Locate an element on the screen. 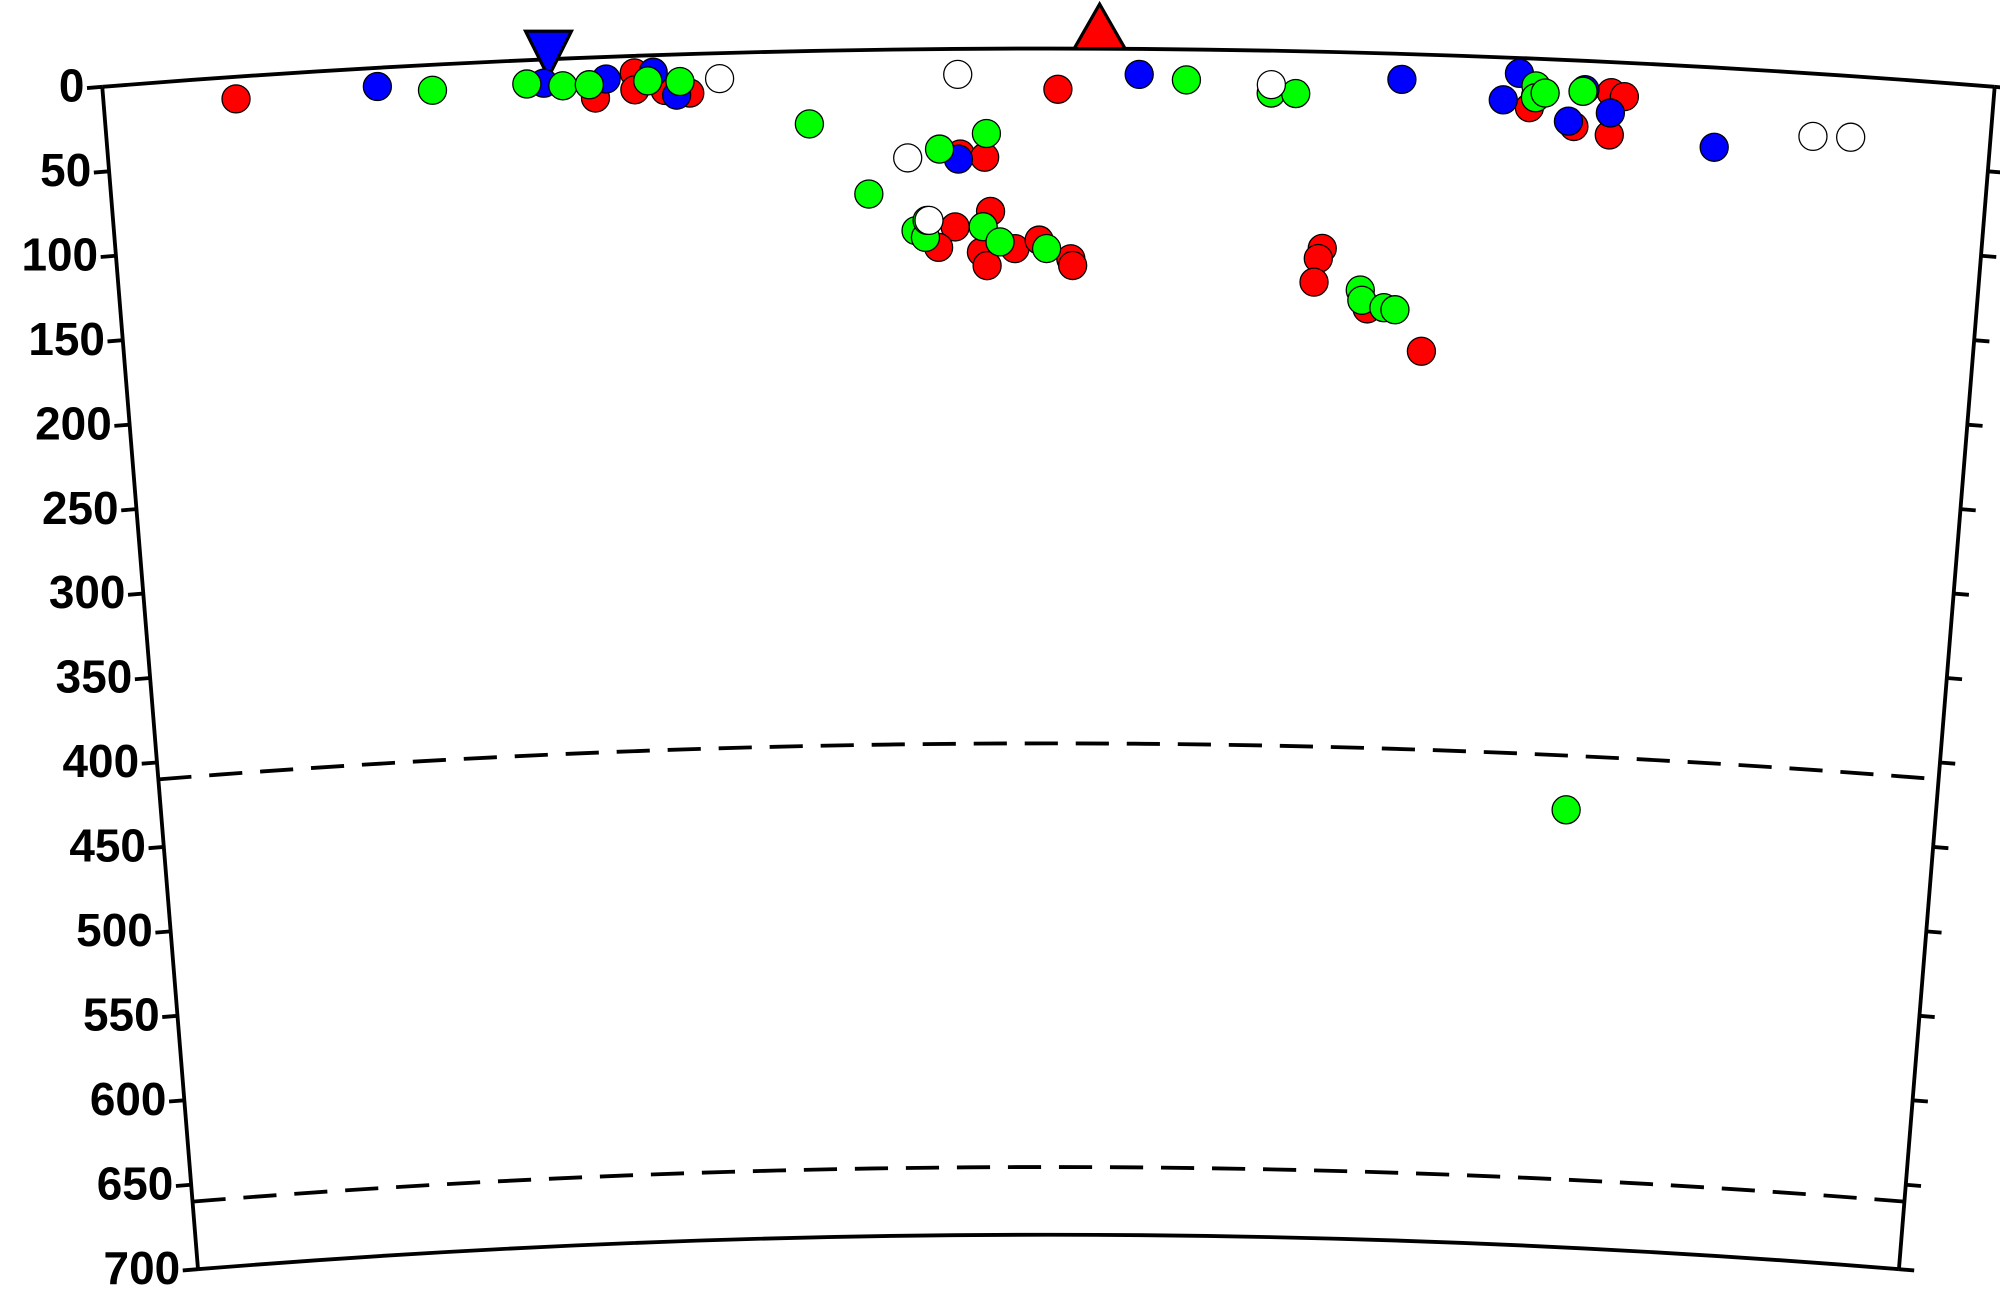 The width and height of the screenshot is (2000, 1300). y-tick-label: 0 is located at coordinates (72, 86).